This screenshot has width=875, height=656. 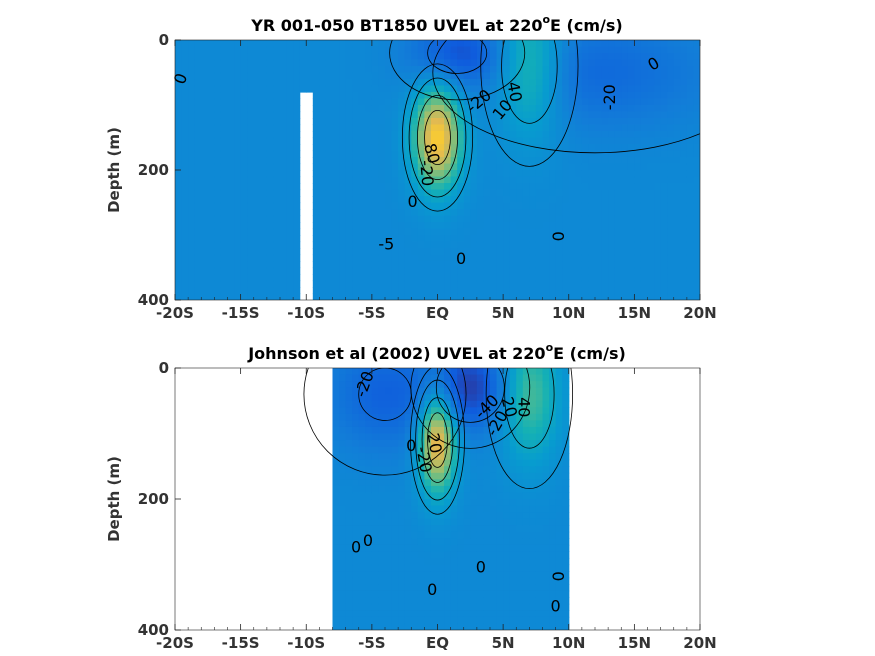 What do you see at coordinates (423, 459) in the screenshot?
I see `contour-label: -20` at bounding box center [423, 459].